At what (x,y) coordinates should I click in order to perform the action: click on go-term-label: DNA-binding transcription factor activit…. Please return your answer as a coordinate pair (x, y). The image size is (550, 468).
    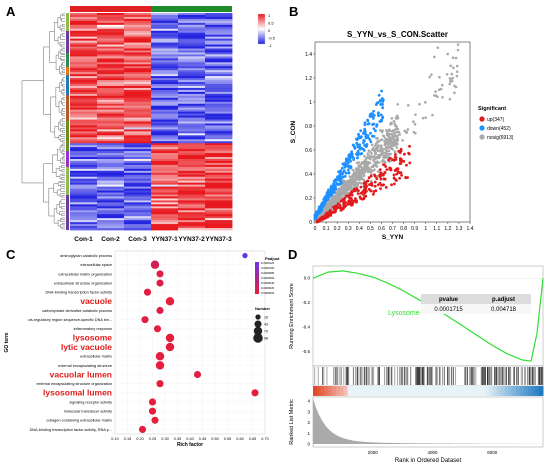
    Looking at the image, I should click on (79, 293).